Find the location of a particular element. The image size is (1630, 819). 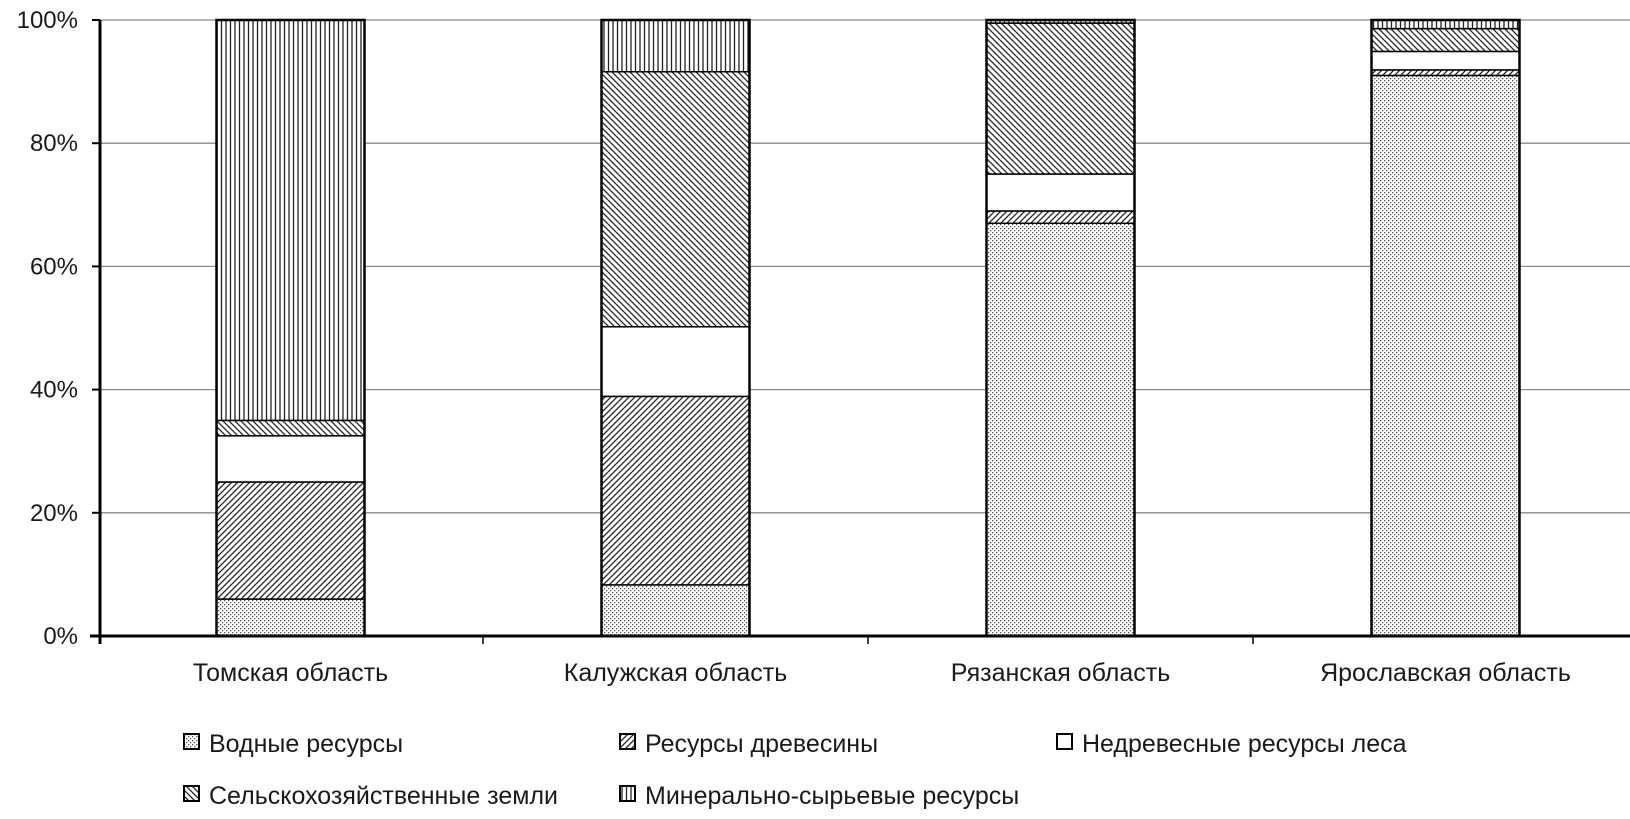

legend-label: Сельскохозяйственные земли is located at coordinates (383, 796).